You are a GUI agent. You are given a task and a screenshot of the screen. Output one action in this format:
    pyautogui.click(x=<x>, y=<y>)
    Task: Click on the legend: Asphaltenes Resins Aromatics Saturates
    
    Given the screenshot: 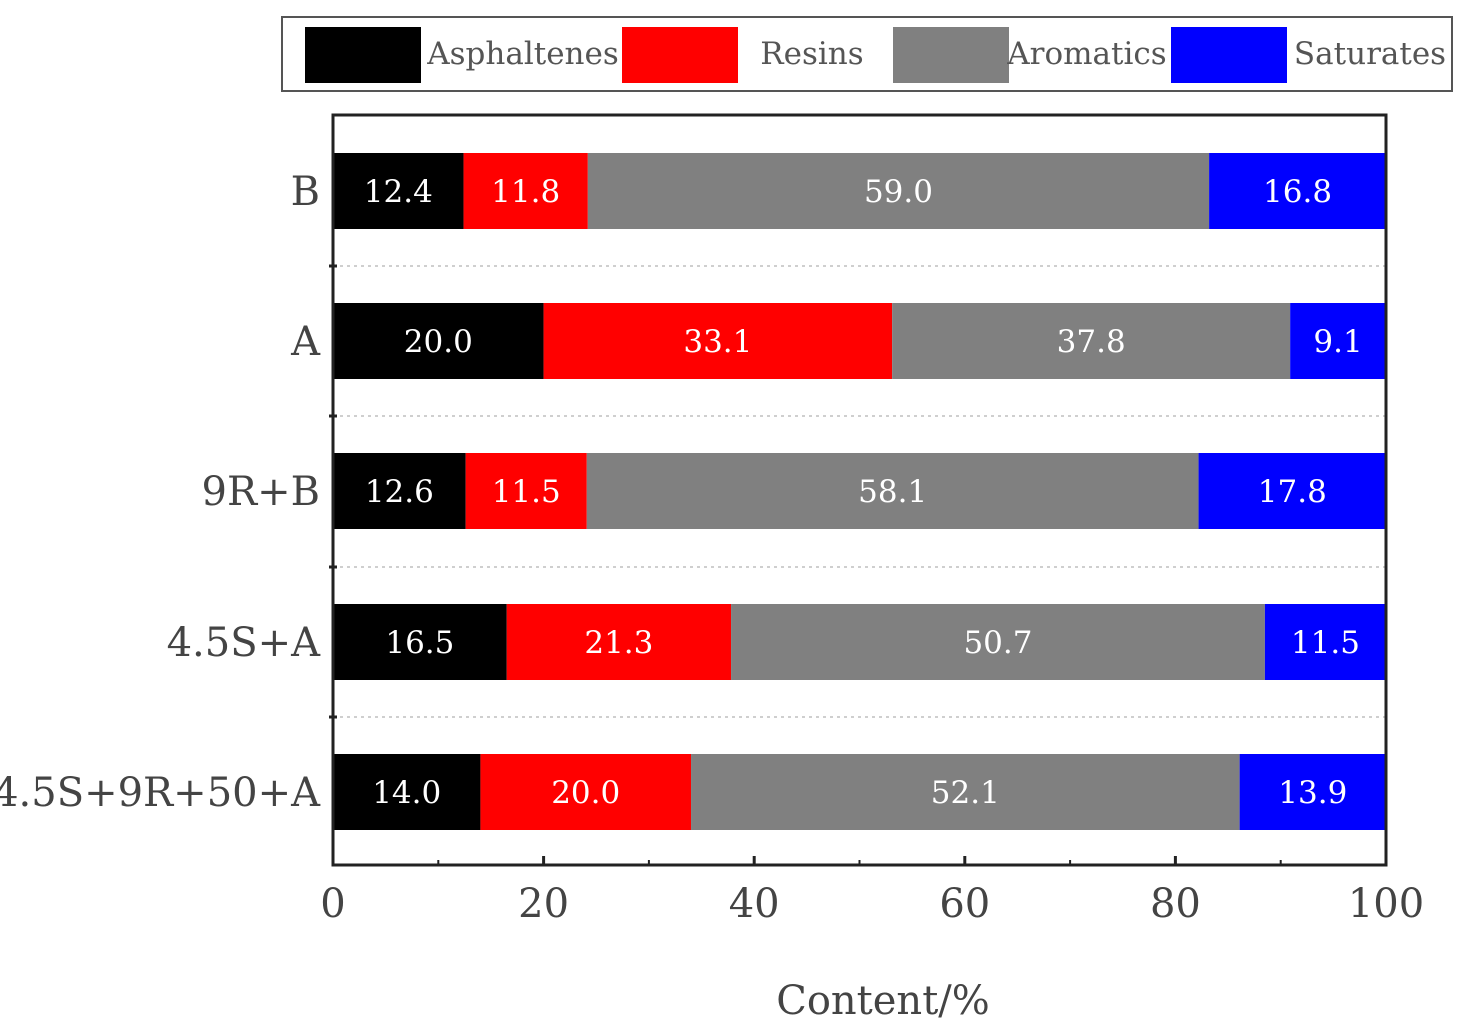 What is the action you would take?
    pyautogui.click(x=867, y=54)
    